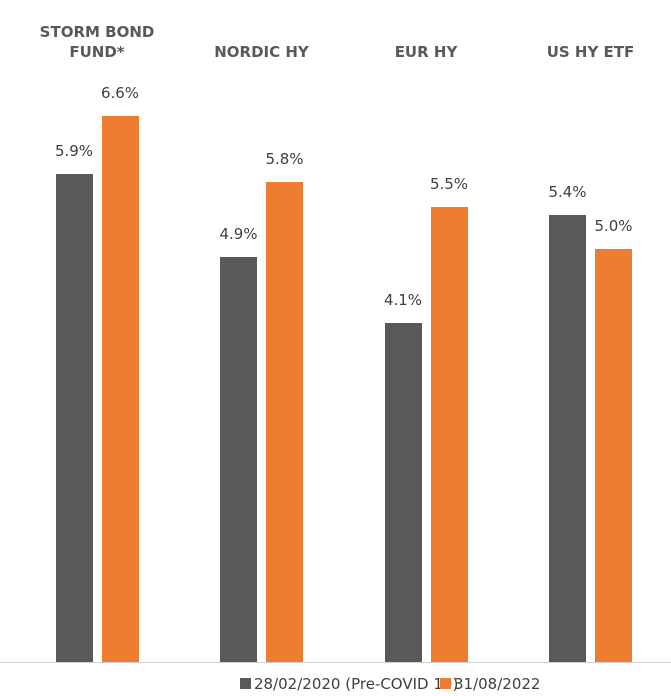  Describe the element at coordinates (356, 684) in the screenshot. I see `legend-label: 28/02/2020 (Pre-COVID 19)` at that location.